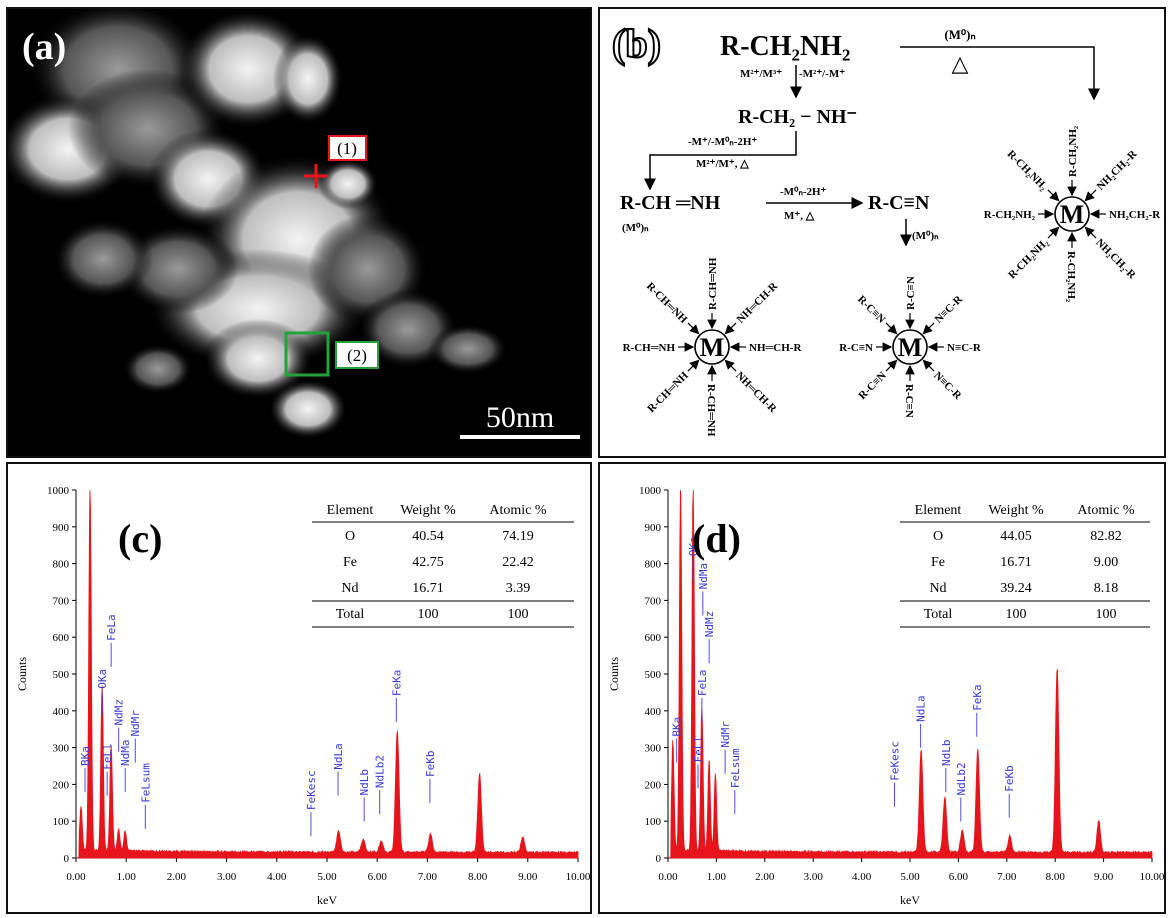 The image size is (1171, 918). Describe the element at coordinates (428, 536) in the screenshot. I see `table-cell: 40.54` at that location.